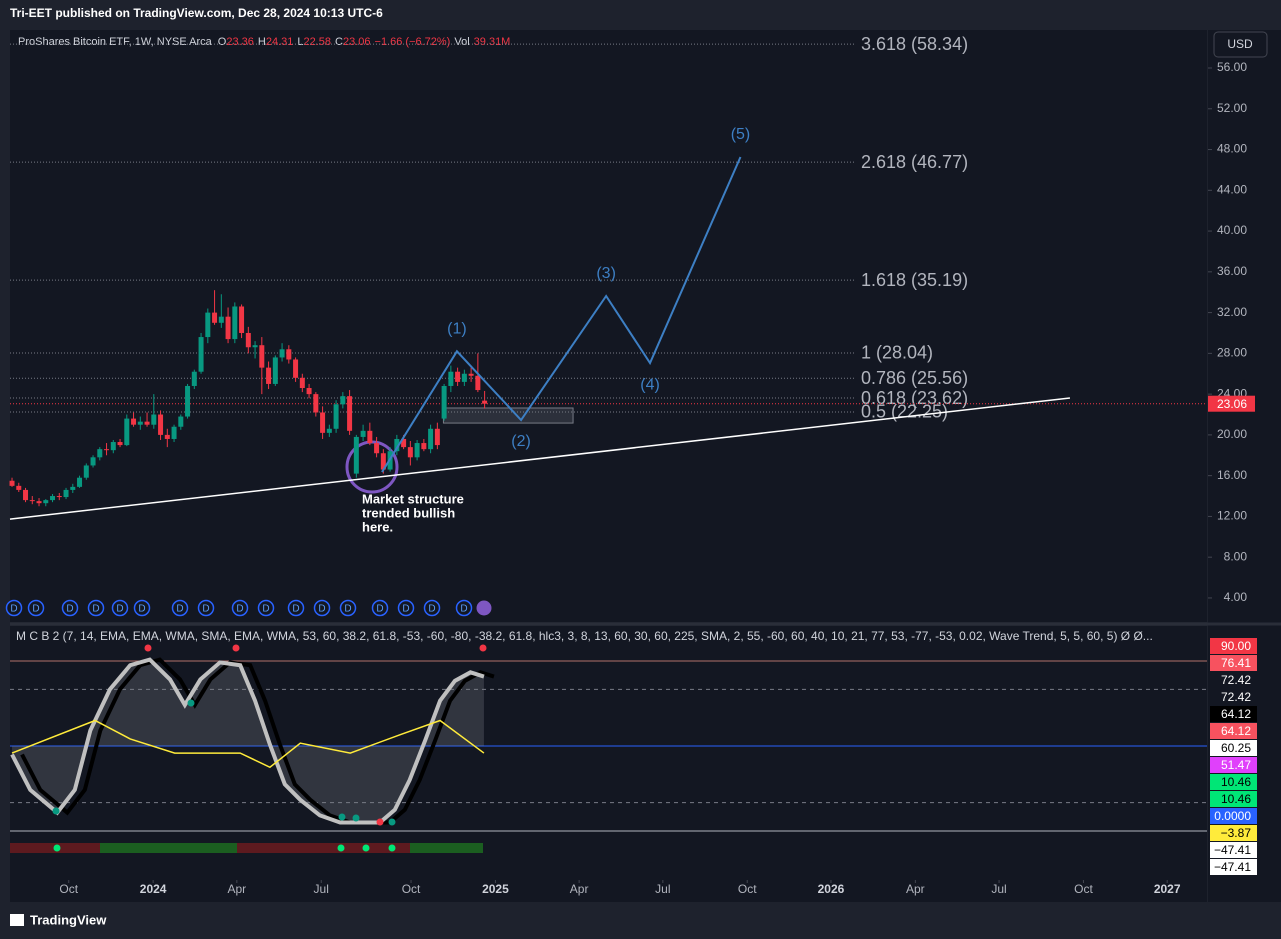 The image size is (1281, 939). Describe the element at coordinates (1232, 353) in the screenshot. I see `y-tick-label: 28.00` at that location.